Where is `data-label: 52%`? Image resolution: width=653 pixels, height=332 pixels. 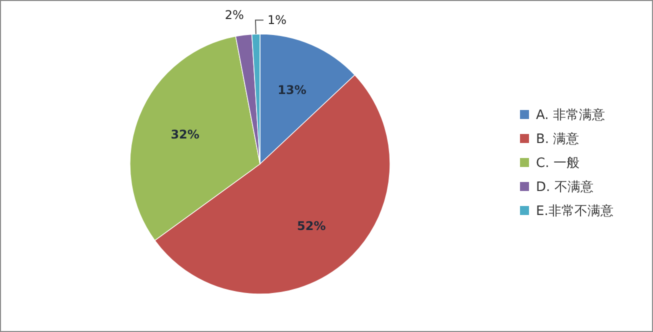 data-label: 52% is located at coordinates (311, 226).